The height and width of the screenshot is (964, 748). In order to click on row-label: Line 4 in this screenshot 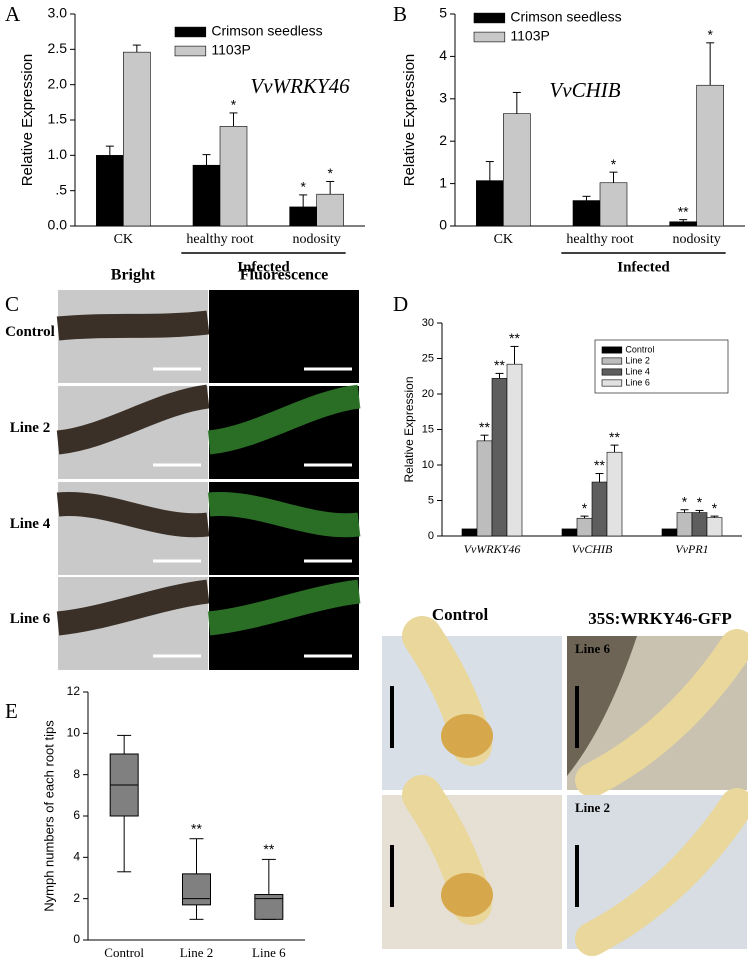, I will do `click(30, 524)`.